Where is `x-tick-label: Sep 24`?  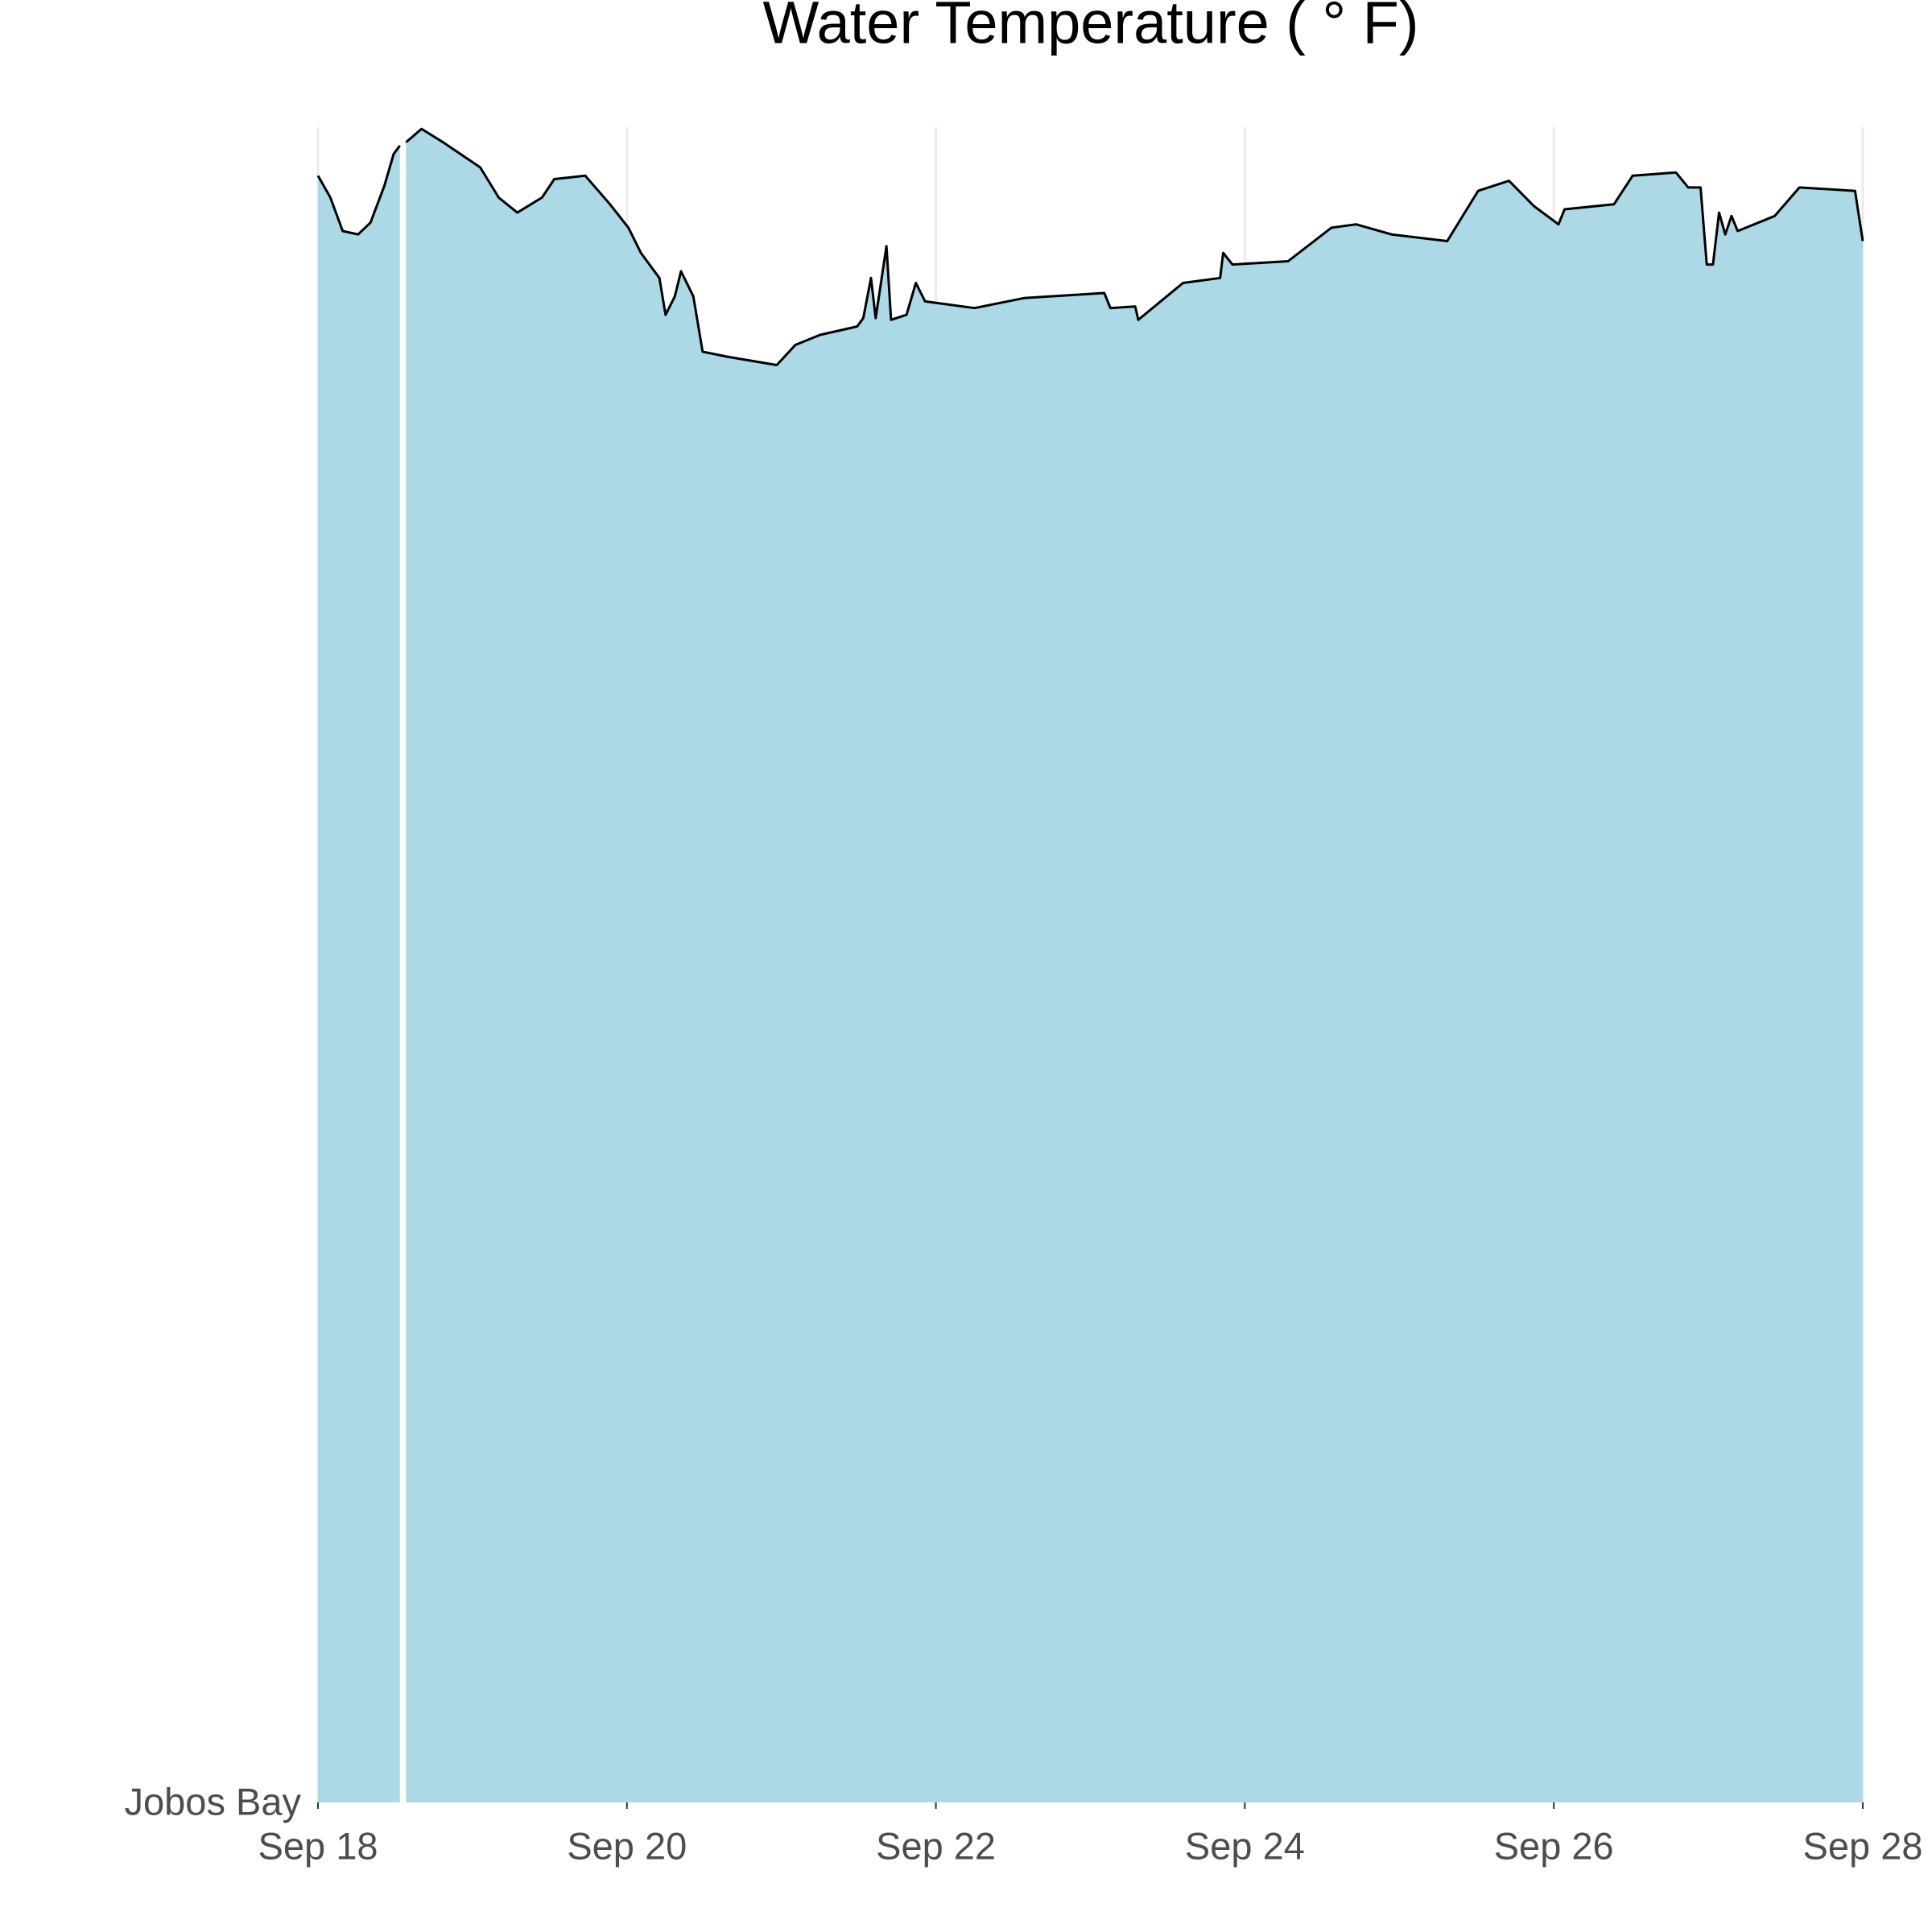 x-tick-label: Sep 24 is located at coordinates (1245, 1846).